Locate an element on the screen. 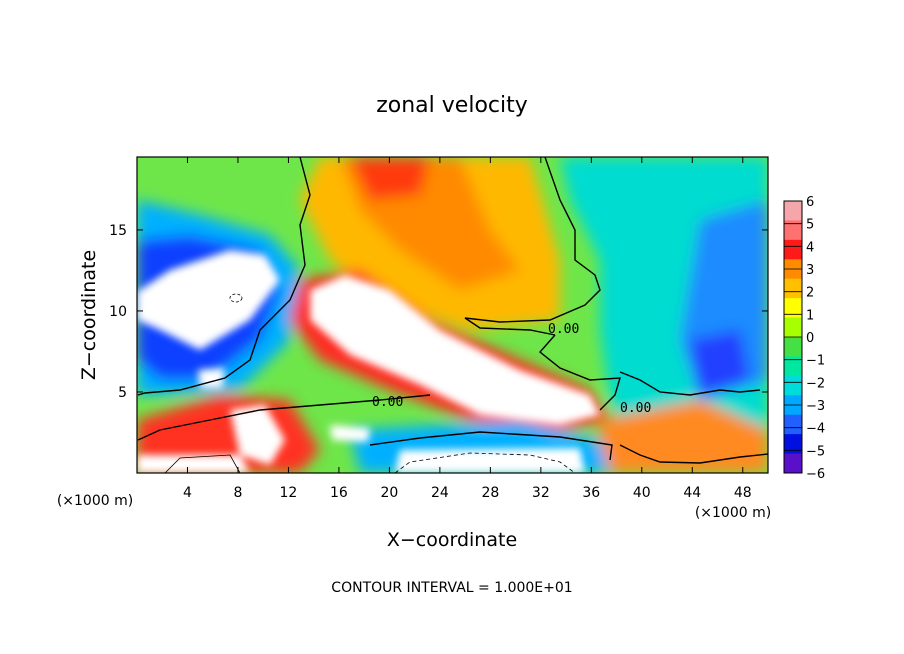 The image size is (904, 654). colorbar-tick-label: 1 is located at coordinates (810, 315).